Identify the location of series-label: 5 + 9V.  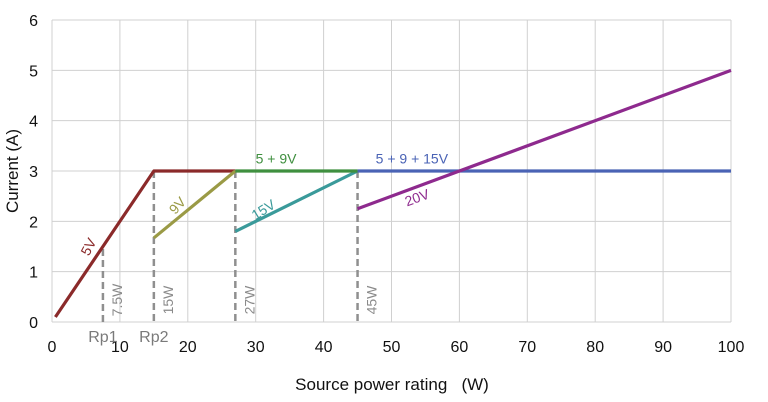
(277, 158).